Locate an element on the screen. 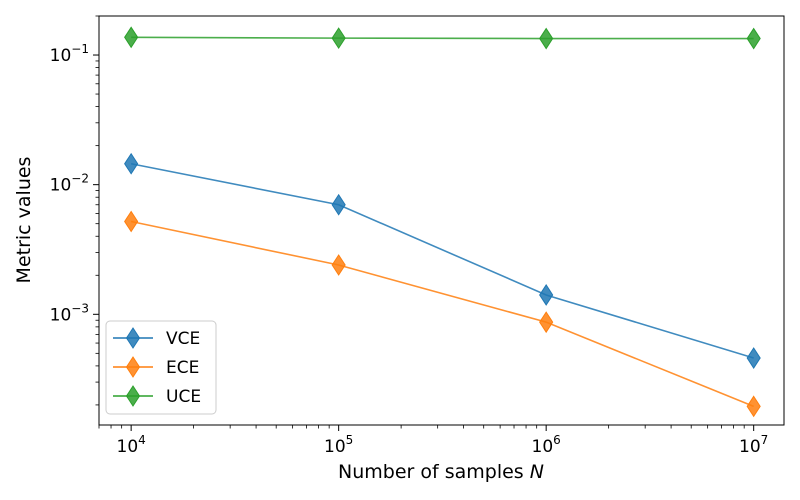 This screenshot has width=800, height=500. x-axis-label: Number of samples N is located at coordinates (441, 472).